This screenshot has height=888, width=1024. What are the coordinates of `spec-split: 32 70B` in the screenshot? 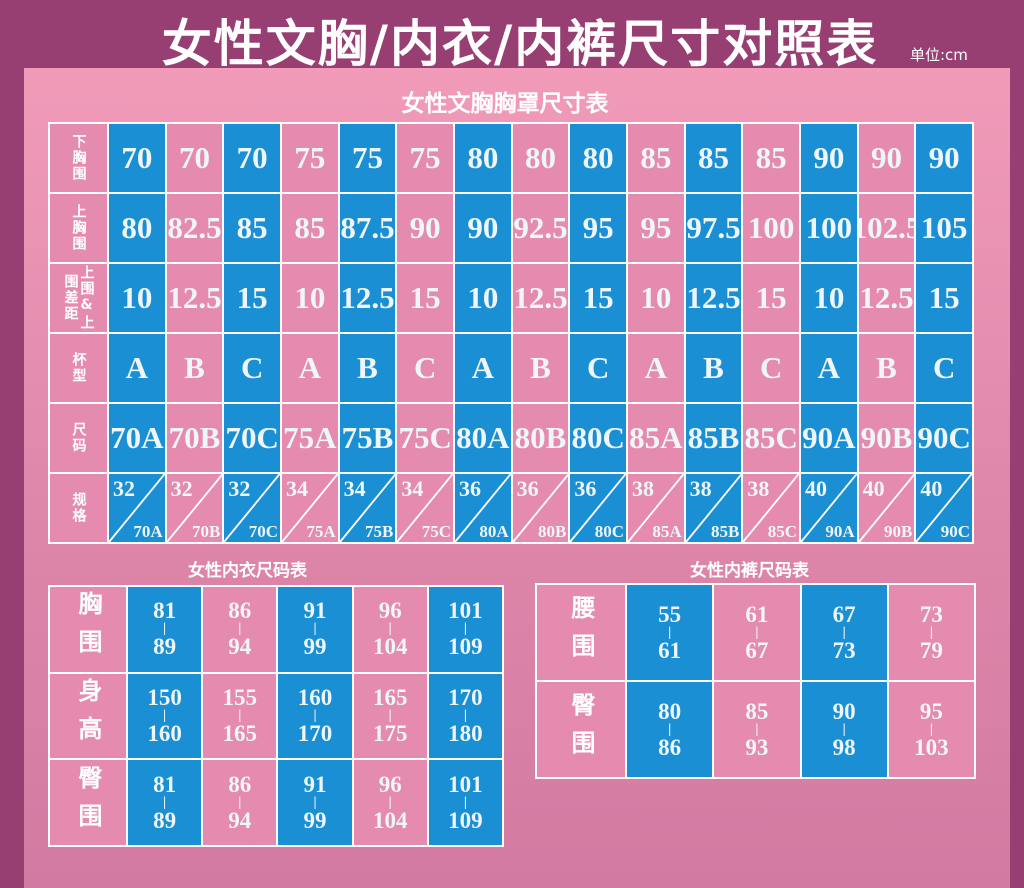 It's located at (194, 508).